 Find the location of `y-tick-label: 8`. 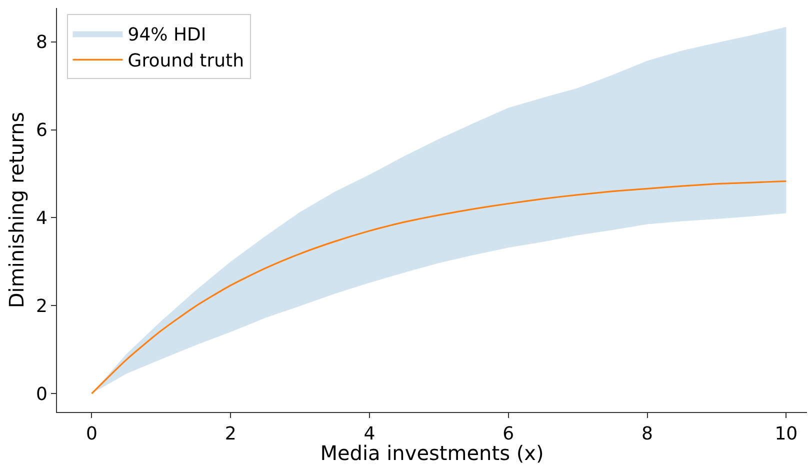

y-tick-label: 8 is located at coordinates (42, 43).